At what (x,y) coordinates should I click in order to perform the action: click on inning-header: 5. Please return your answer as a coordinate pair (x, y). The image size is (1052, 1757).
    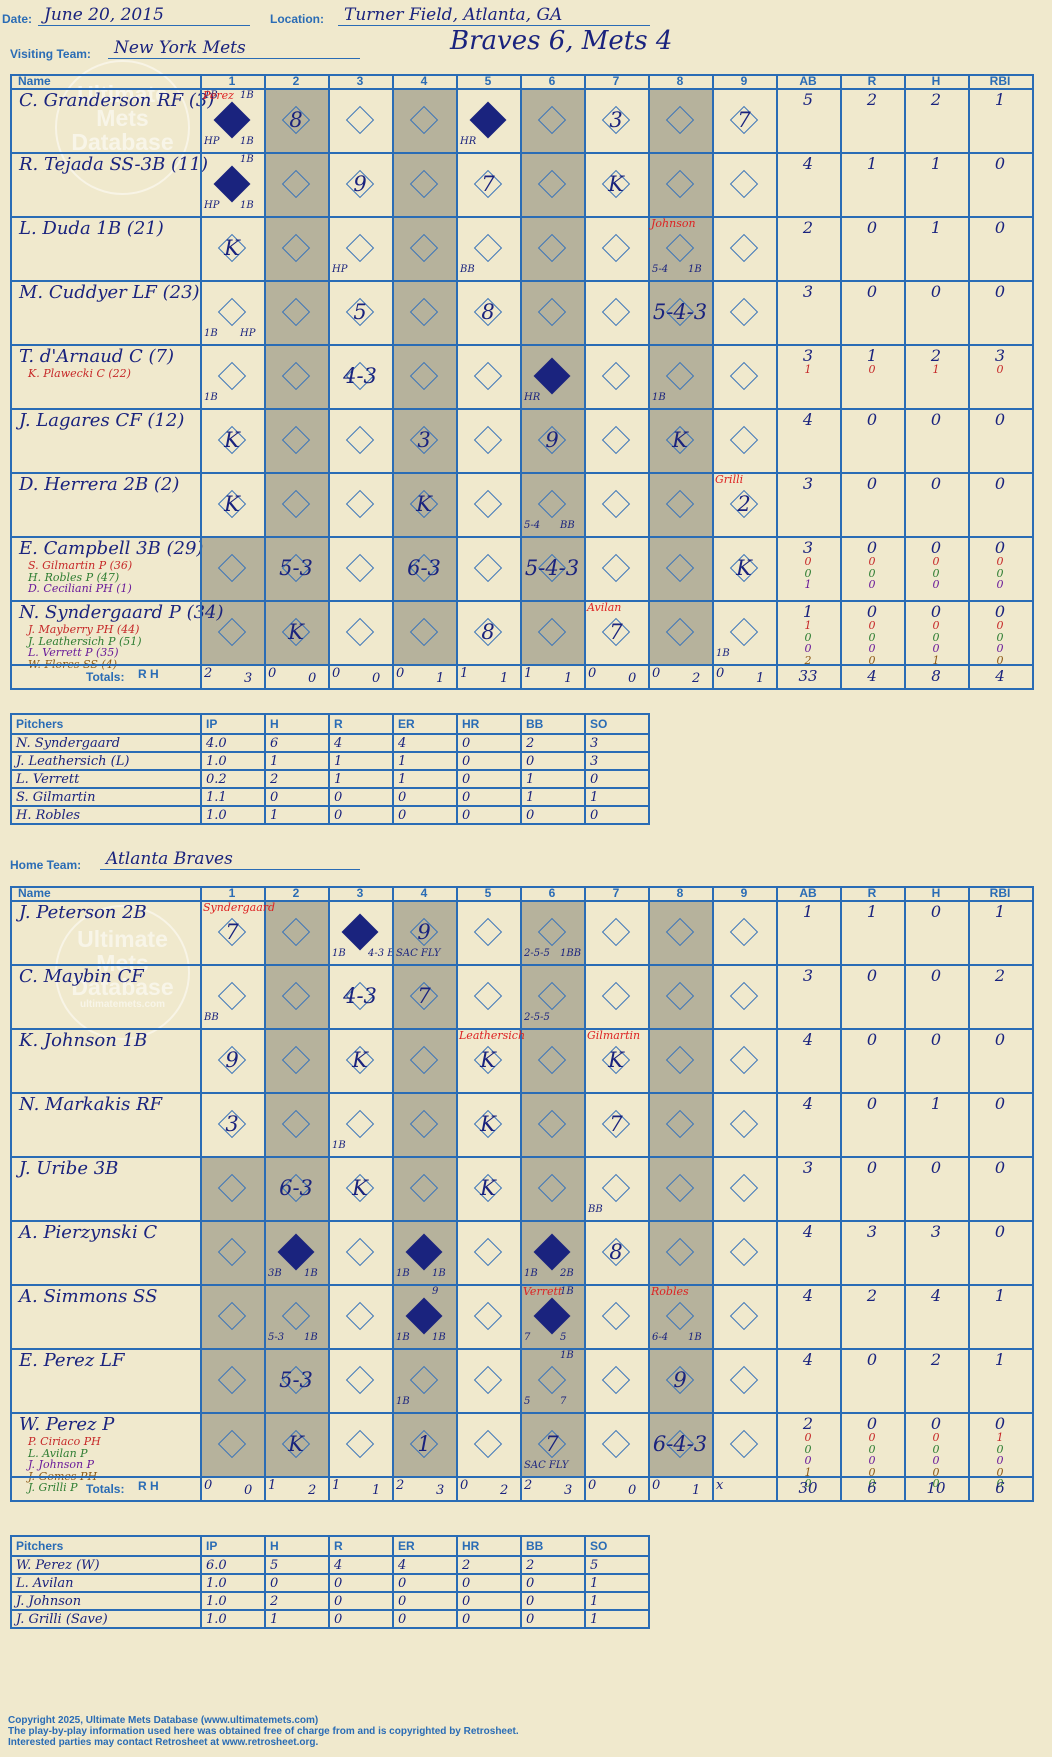
    Looking at the image, I should click on (488, 893).